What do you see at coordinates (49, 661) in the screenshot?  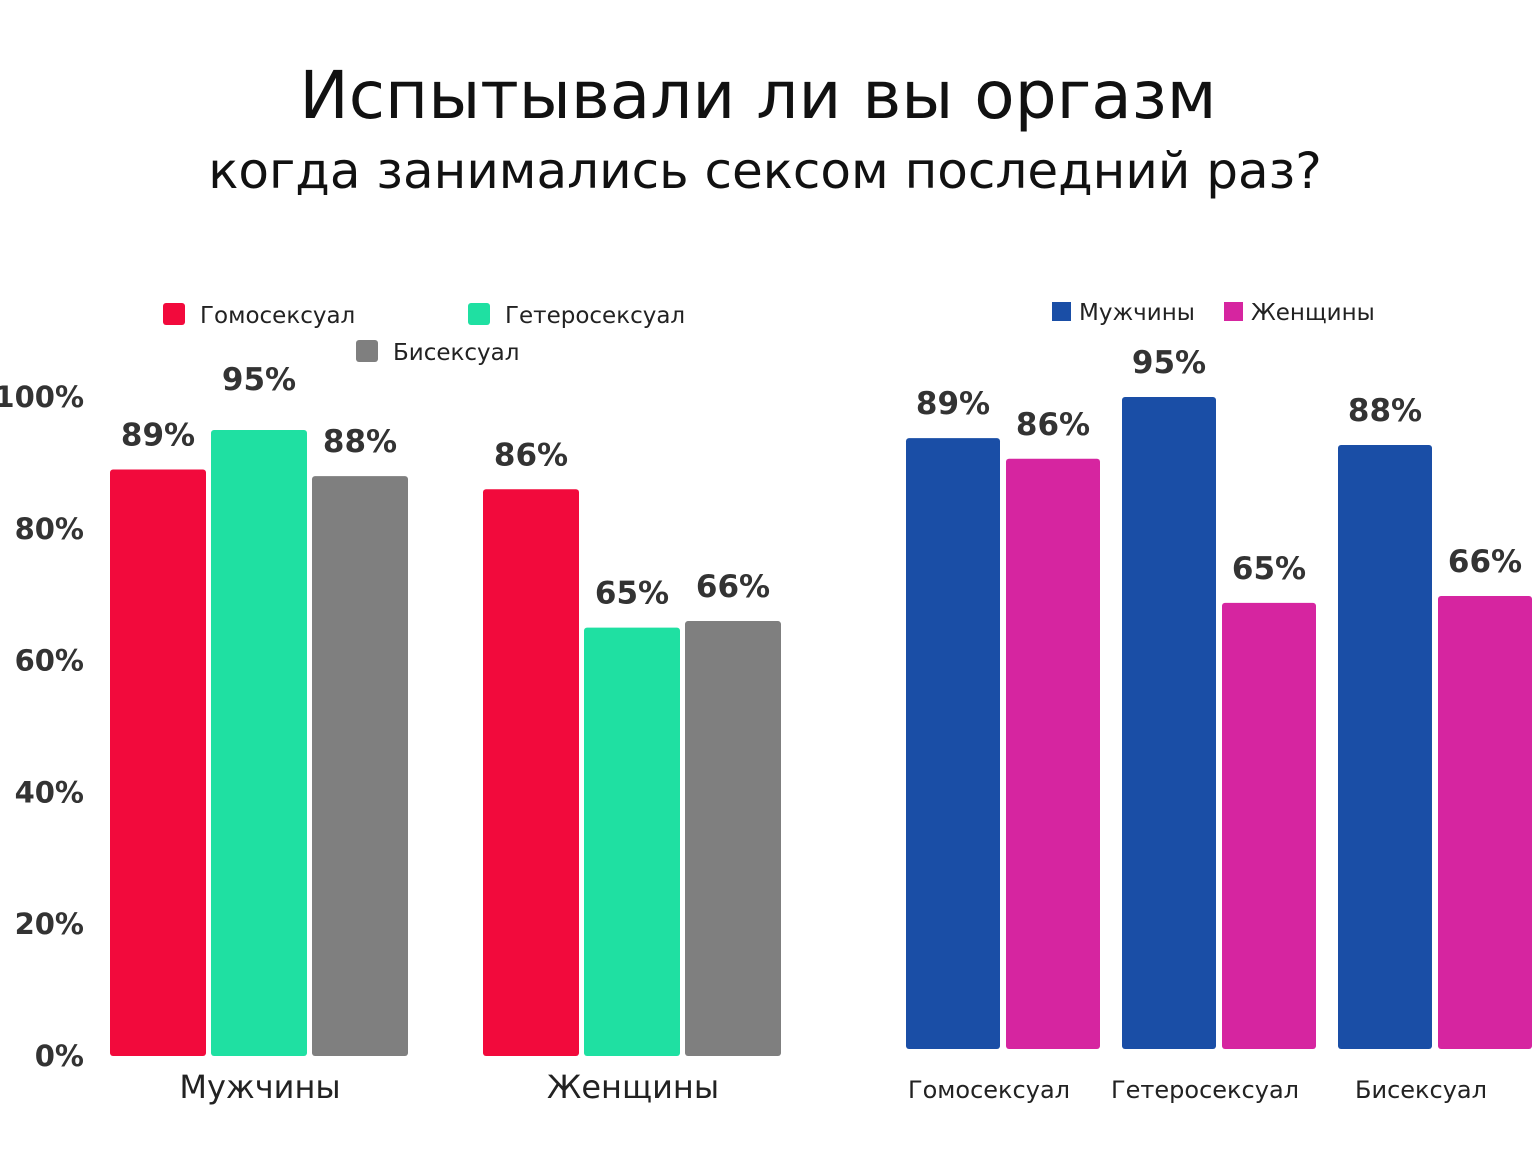 I see `y-tick-label: 60%` at bounding box center [49, 661].